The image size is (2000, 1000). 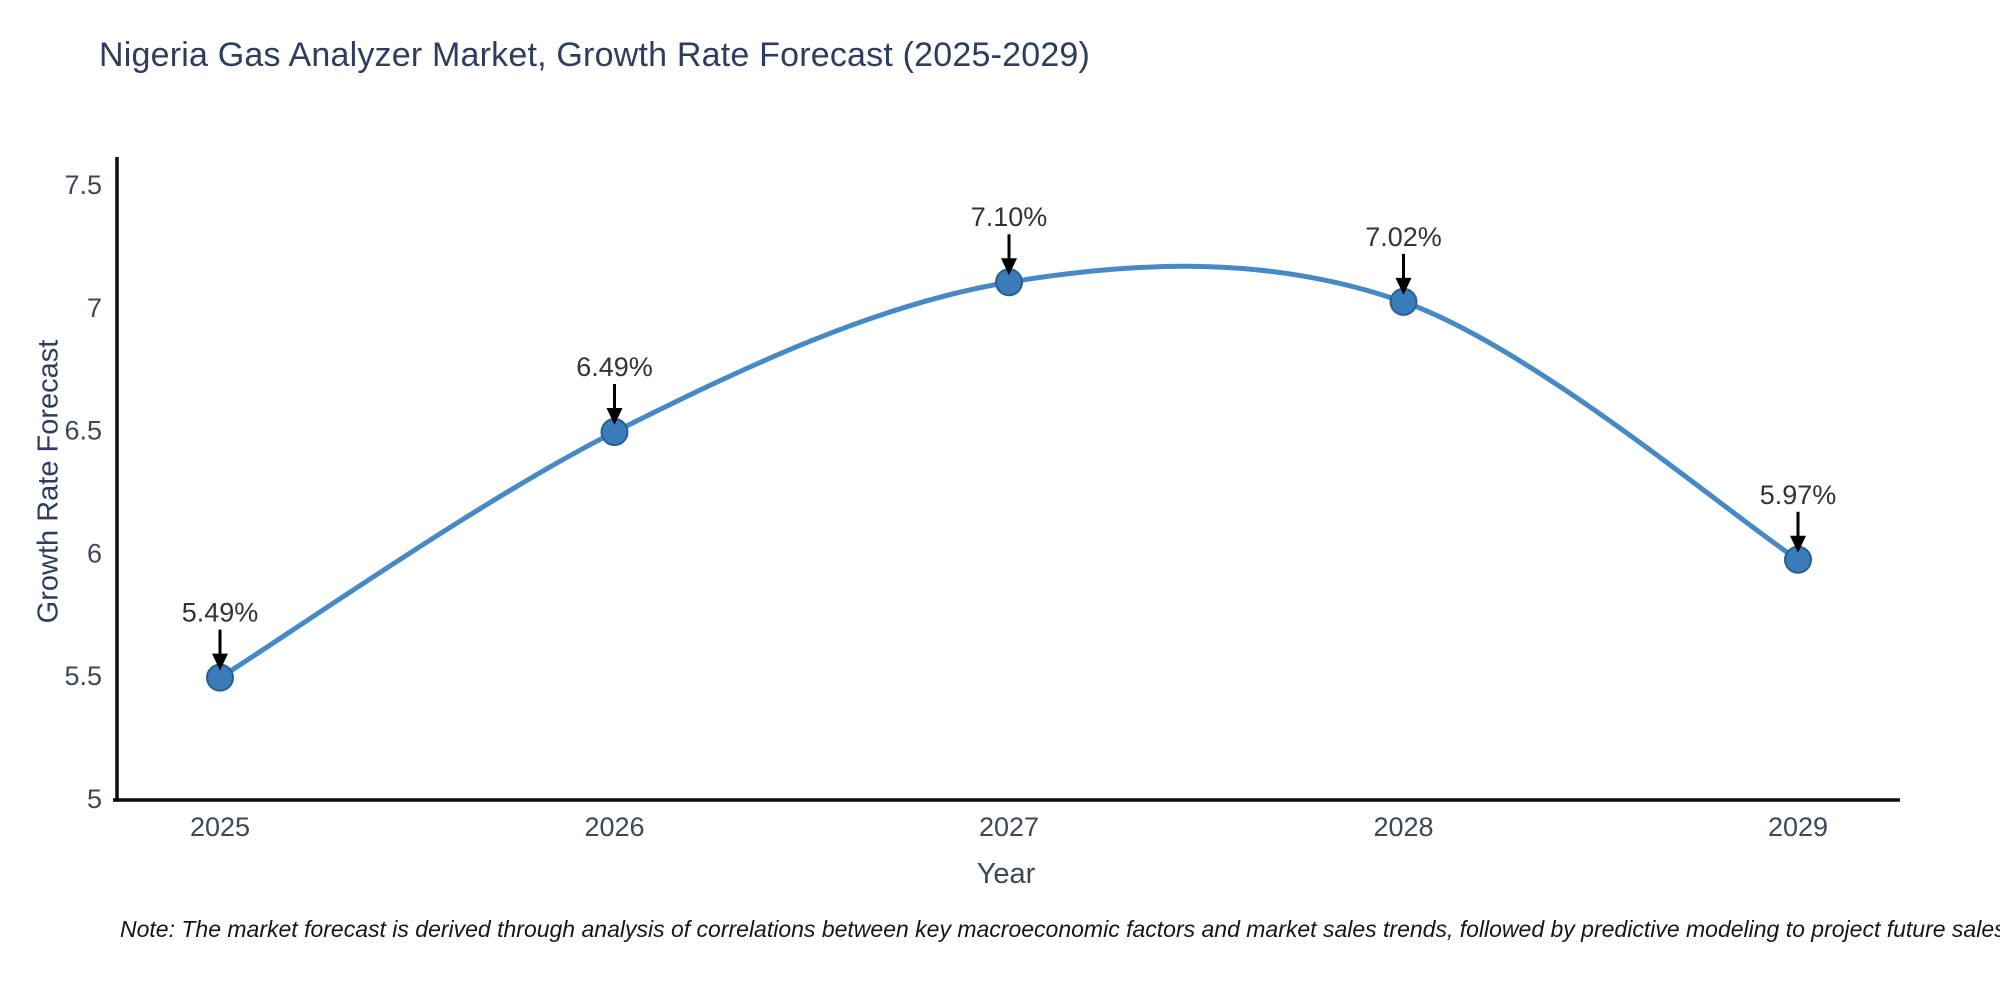 What do you see at coordinates (614, 827) in the screenshot?
I see `x-tick-label: 2026` at bounding box center [614, 827].